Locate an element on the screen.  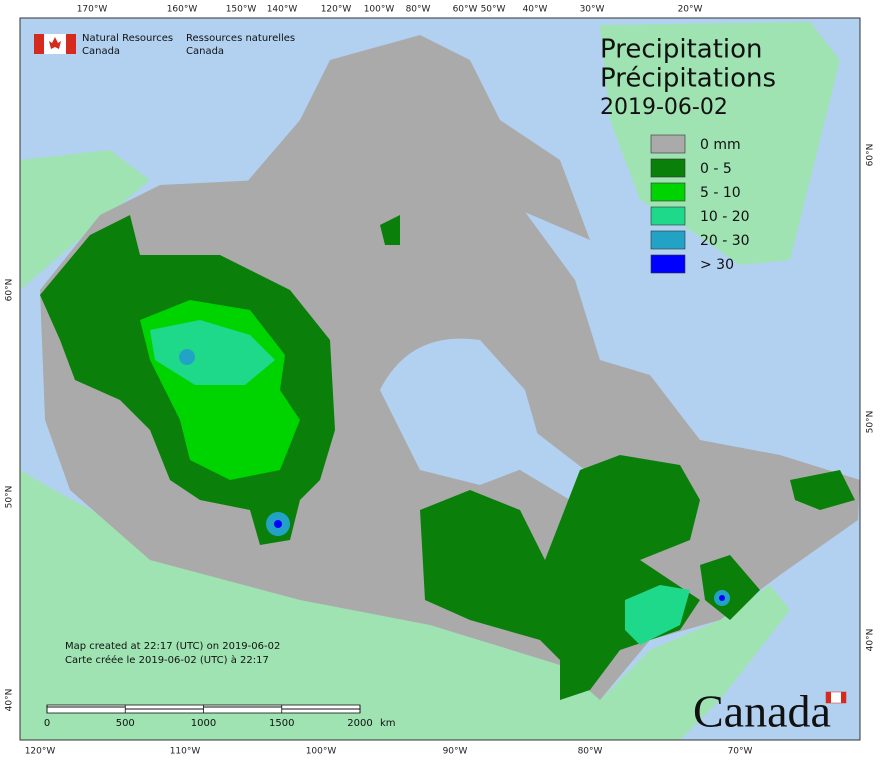
credit: Map created at 22:17 (UTC) on 2019-06-02 is located at coordinates (172, 646).